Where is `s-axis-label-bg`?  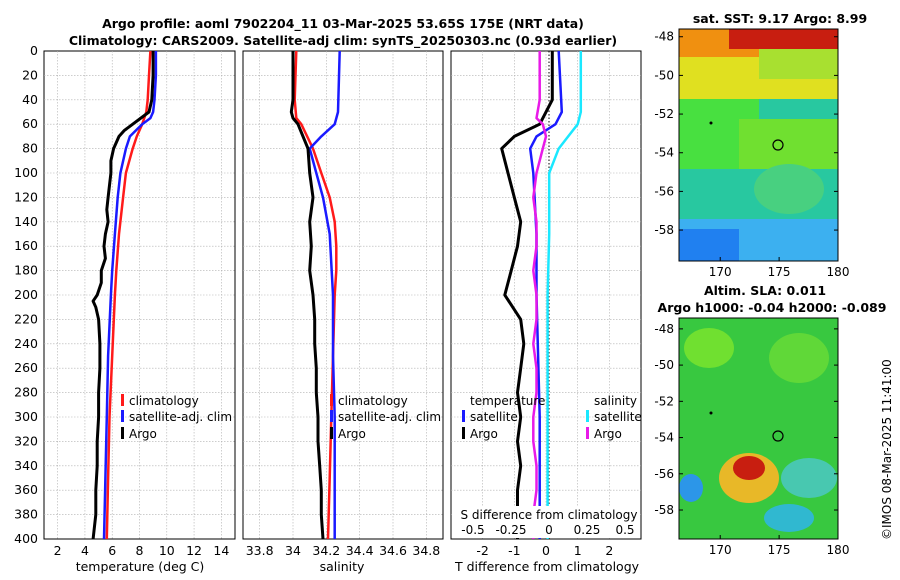
s-axis-label-bg is located at coordinates (546, 522).